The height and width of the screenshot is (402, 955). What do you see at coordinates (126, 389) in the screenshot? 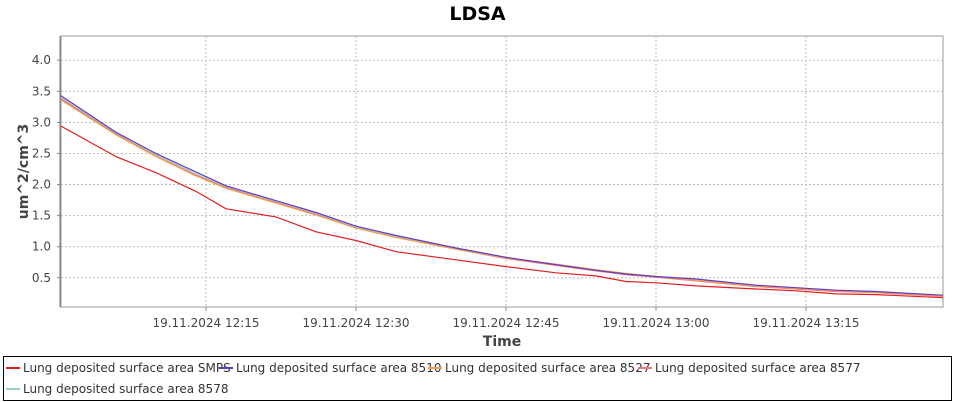
I see `legend-label: Lung deposited surface area 8578` at bounding box center [126, 389].